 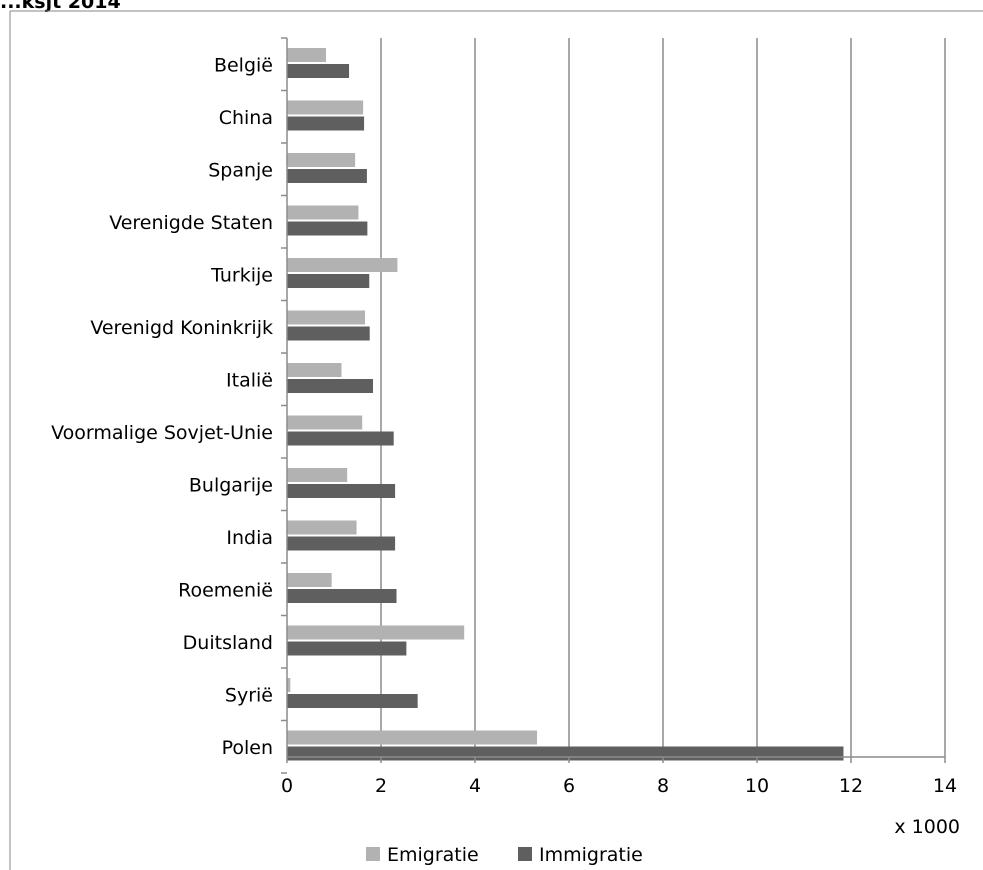 I want to click on x-tick-label: 10, so click(x=757, y=786).